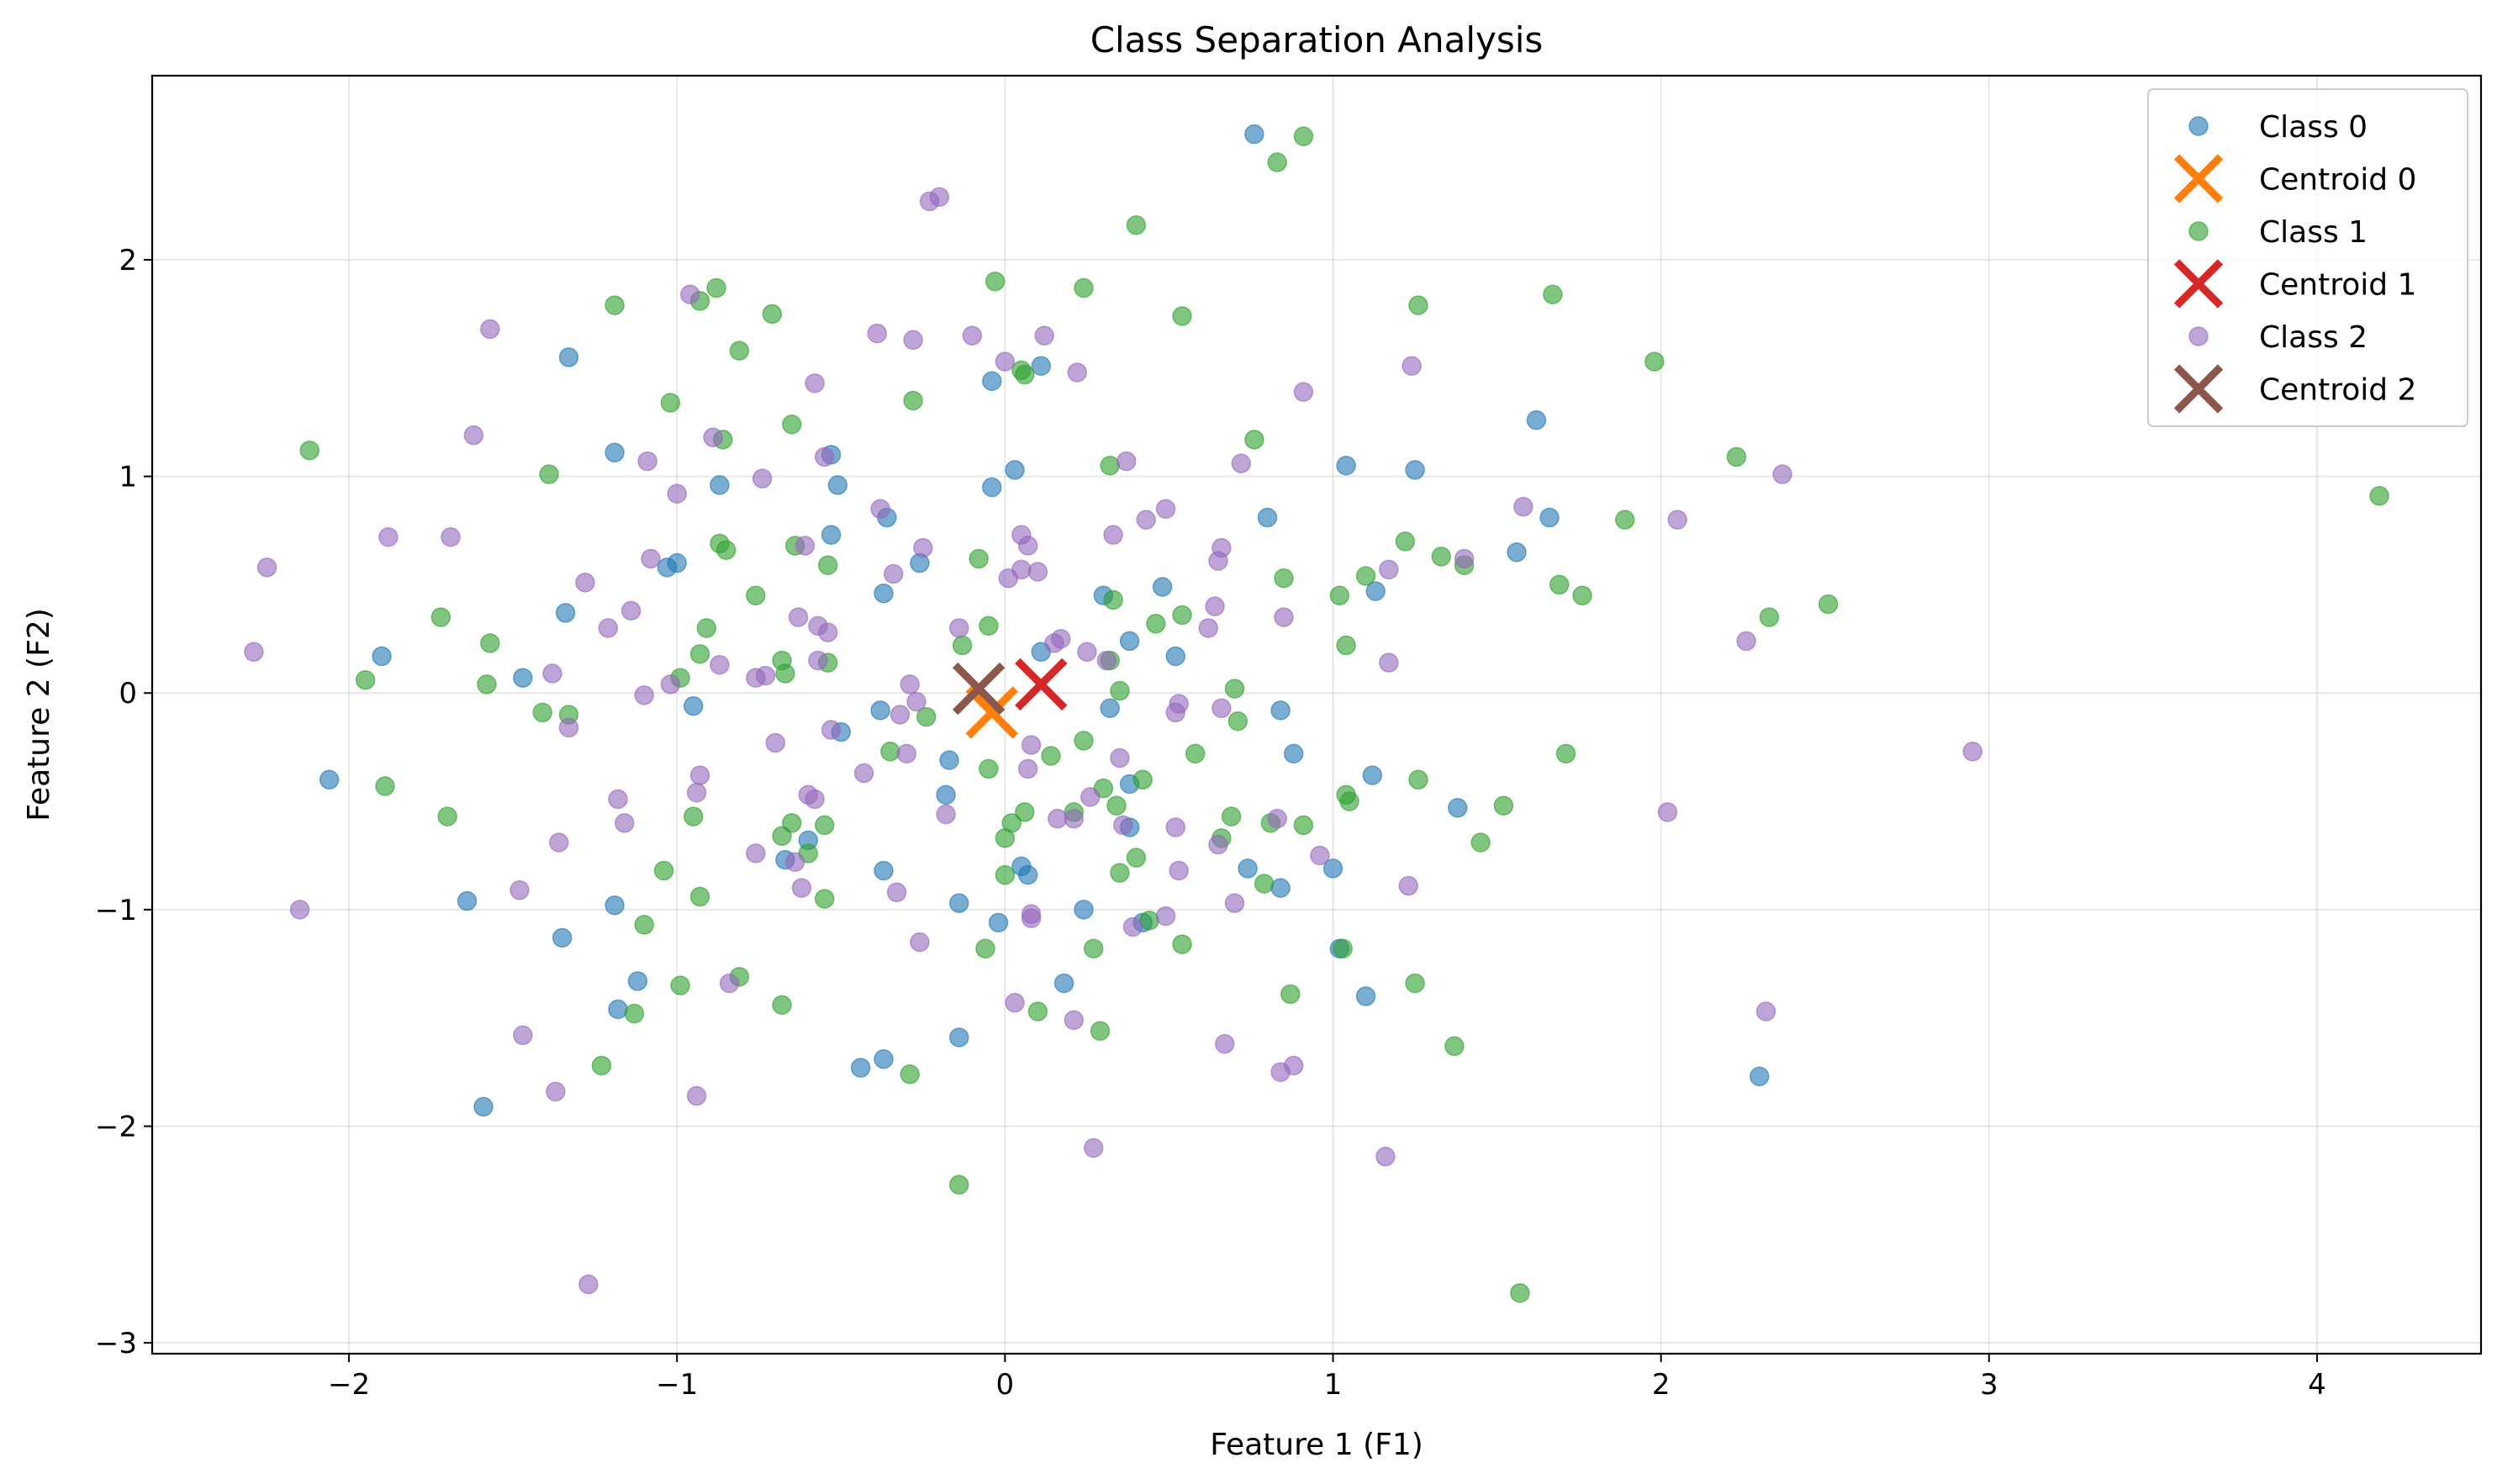  I want to click on centroid-0-marker, so click(991, 712).